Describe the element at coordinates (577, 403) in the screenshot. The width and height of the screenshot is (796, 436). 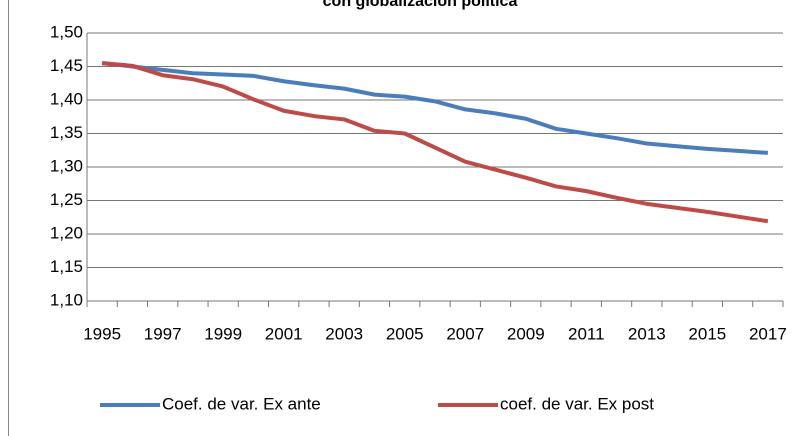
I see `legend-label: coef. de var. Ex post` at that location.